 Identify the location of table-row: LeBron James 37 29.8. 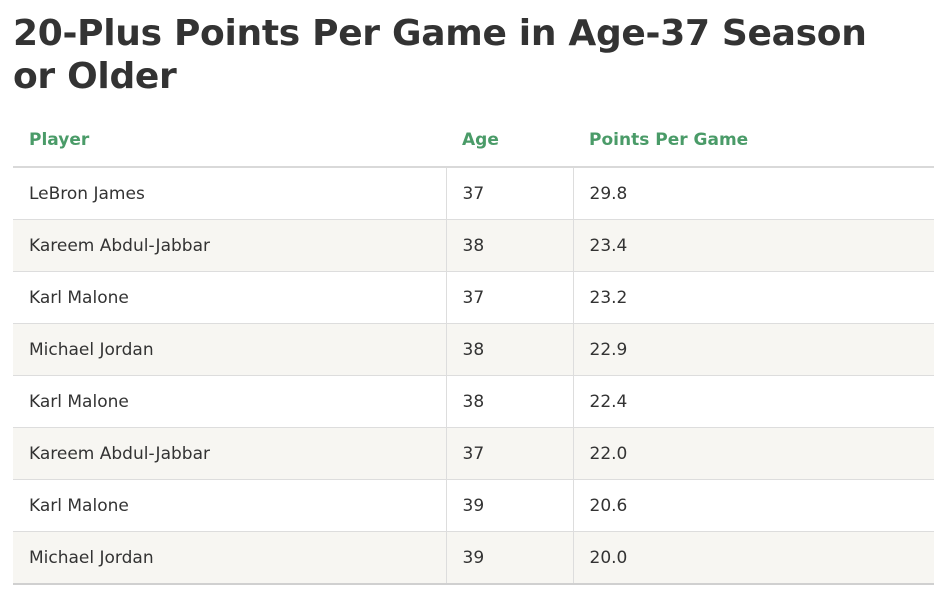
(473, 193).